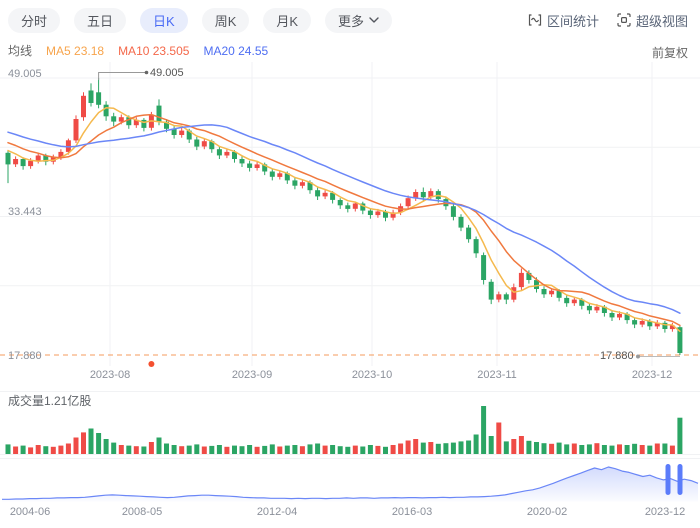 The image size is (700, 528). I want to click on x-axis-label-oct: 2023-10, so click(372, 375).